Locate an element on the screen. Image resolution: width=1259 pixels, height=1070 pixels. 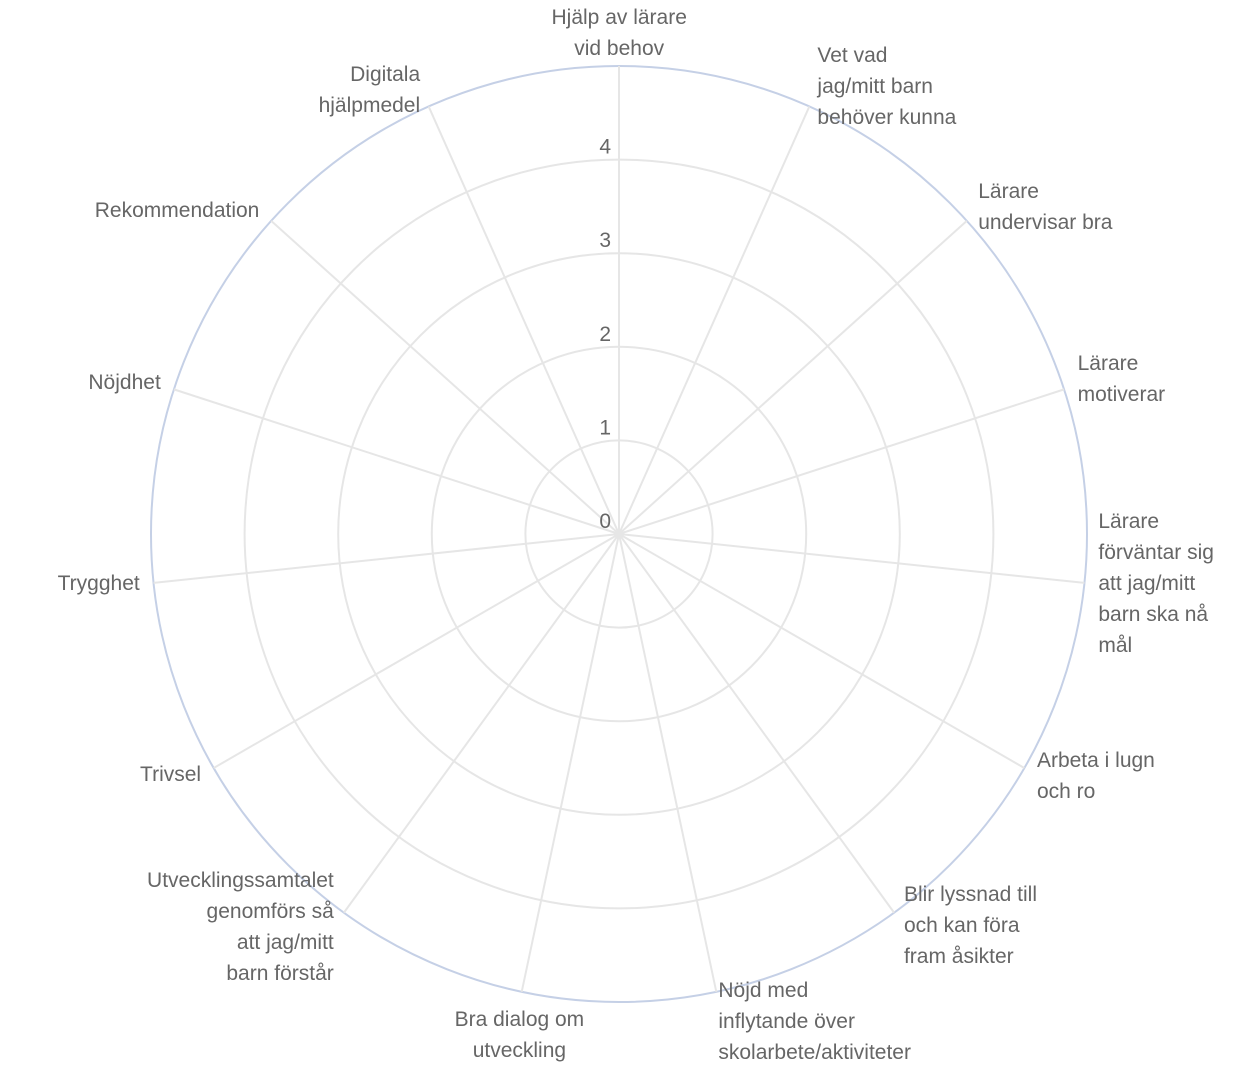
category-label: Hjälp av lärare vid behov is located at coordinates (619, 33).